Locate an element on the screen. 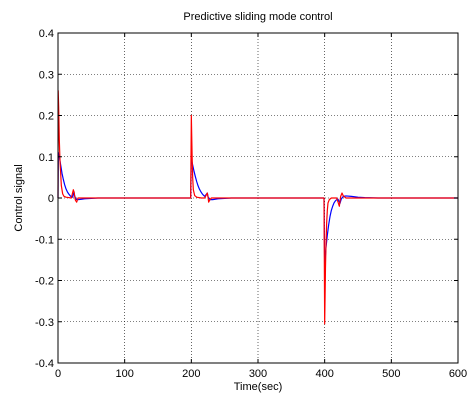 This screenshot has height=396, width=472. x-tick-labels: 0 100 200 300 400 500 600 is located at coordinates (261, 374).